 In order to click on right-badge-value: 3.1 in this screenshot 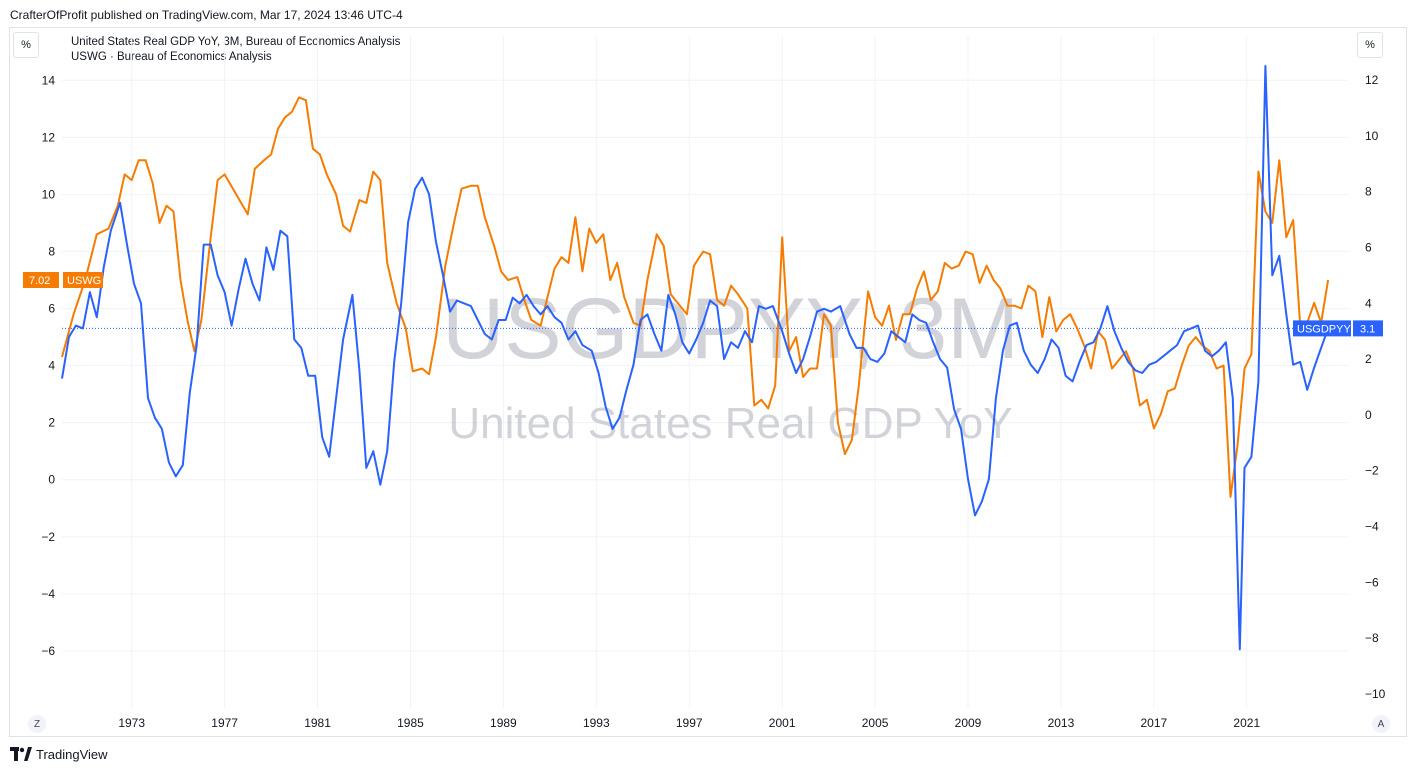, I will do `click(1367, 329)`.